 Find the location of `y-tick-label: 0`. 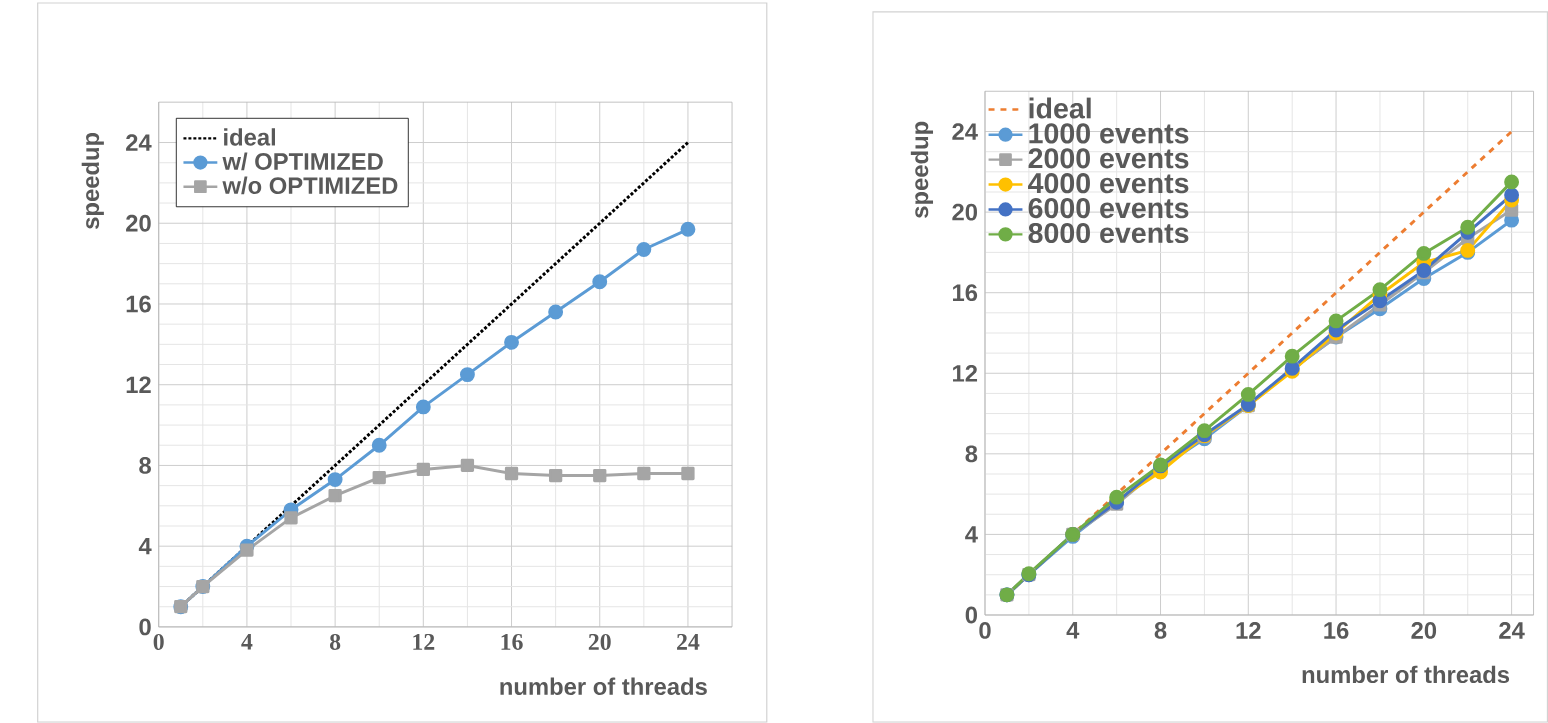

y-tick-label: 0 is located at coordinates (971, 615).